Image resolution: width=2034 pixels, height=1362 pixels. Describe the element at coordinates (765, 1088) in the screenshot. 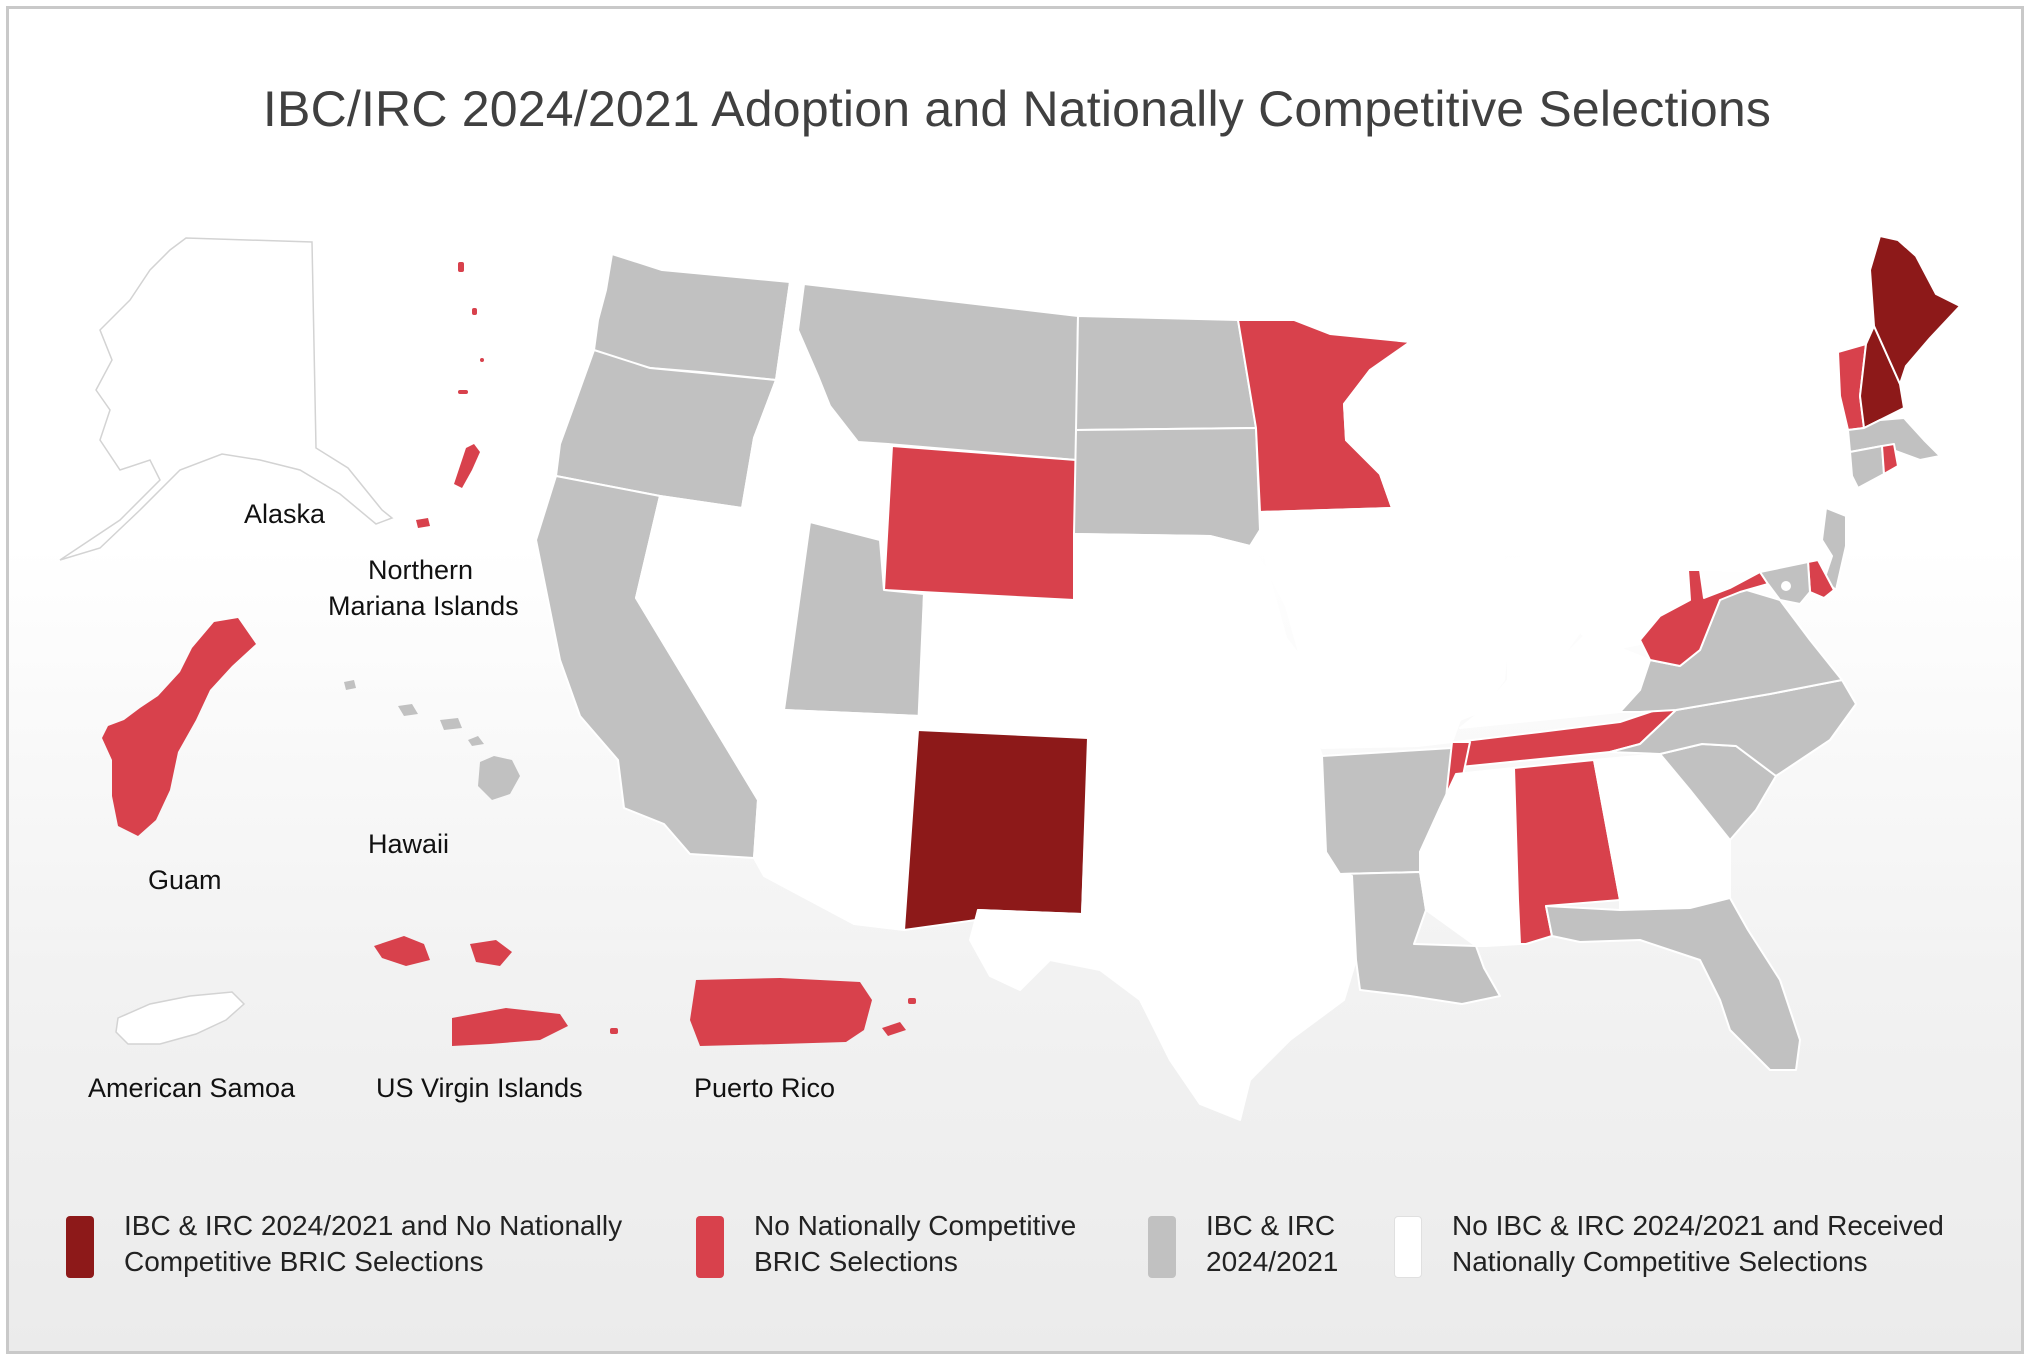

I see `label-puerto-rico: Puerto Rico` at that location.